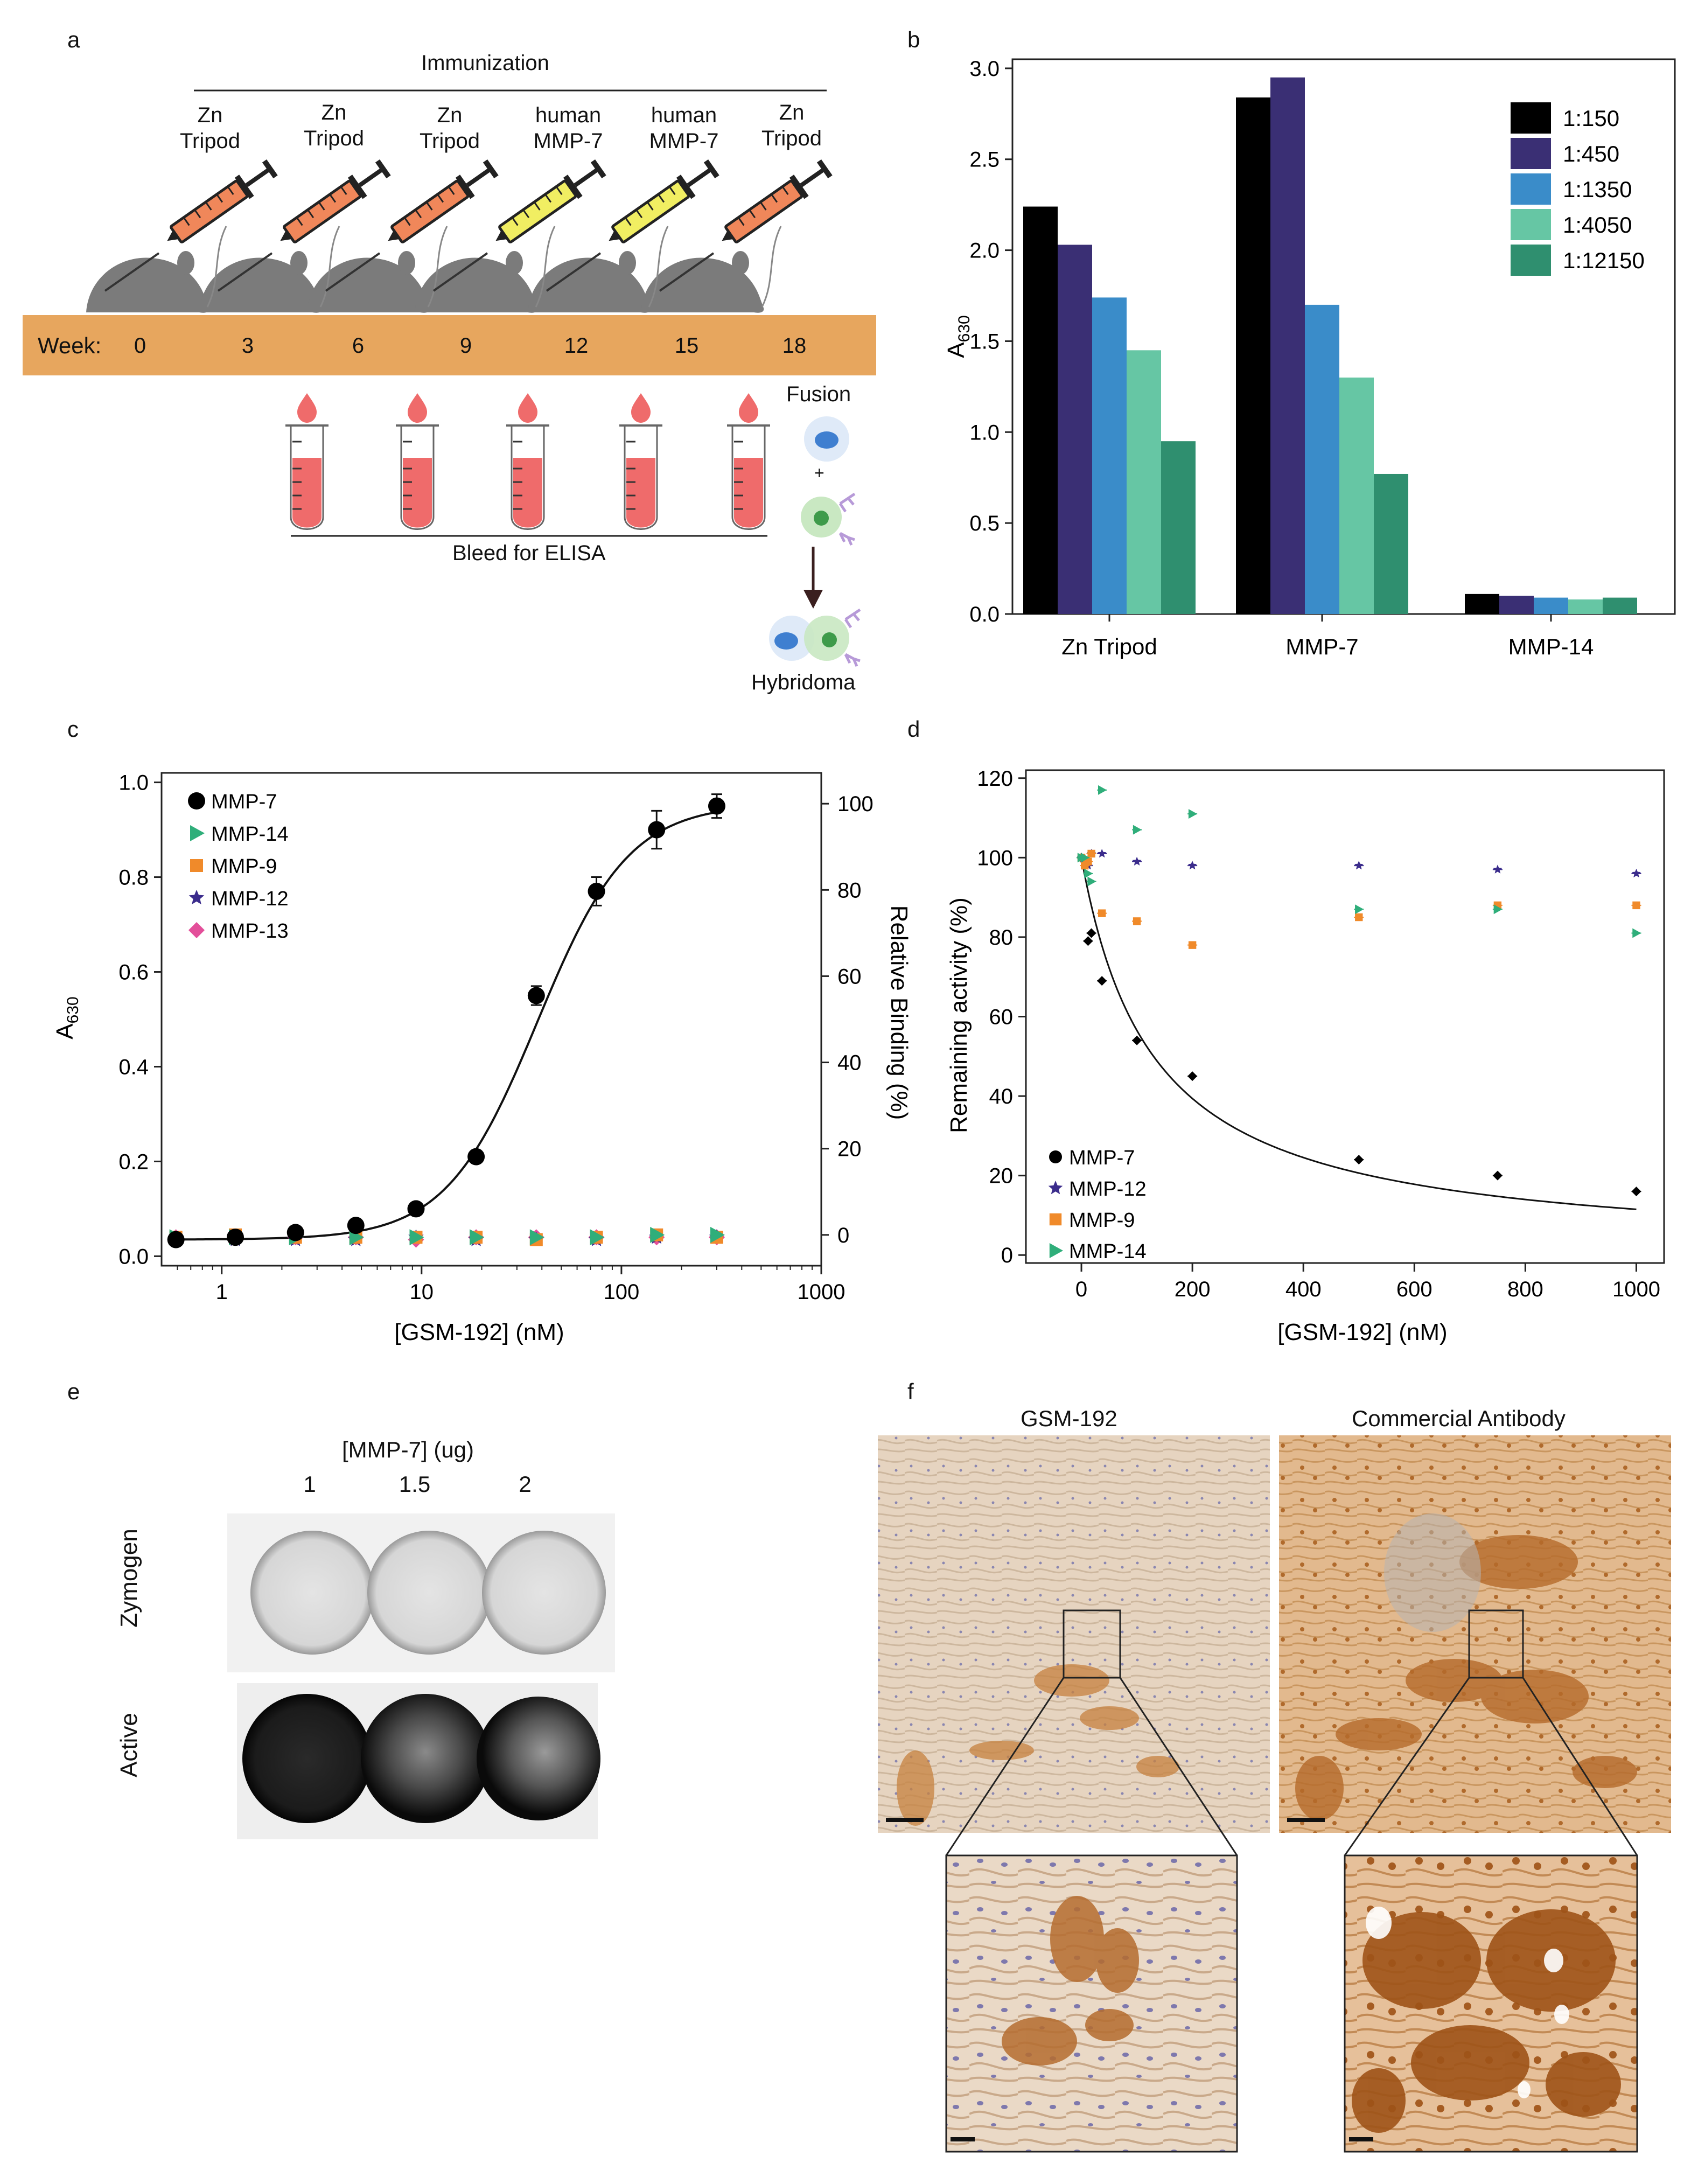 This screenshot has width=1705, height=2184. What do you see at coordinates (1362, 1332) in the screenshot?
I see `x-axis-label: [GSM-192] (nM)` at bounding box center [1362, 1332].